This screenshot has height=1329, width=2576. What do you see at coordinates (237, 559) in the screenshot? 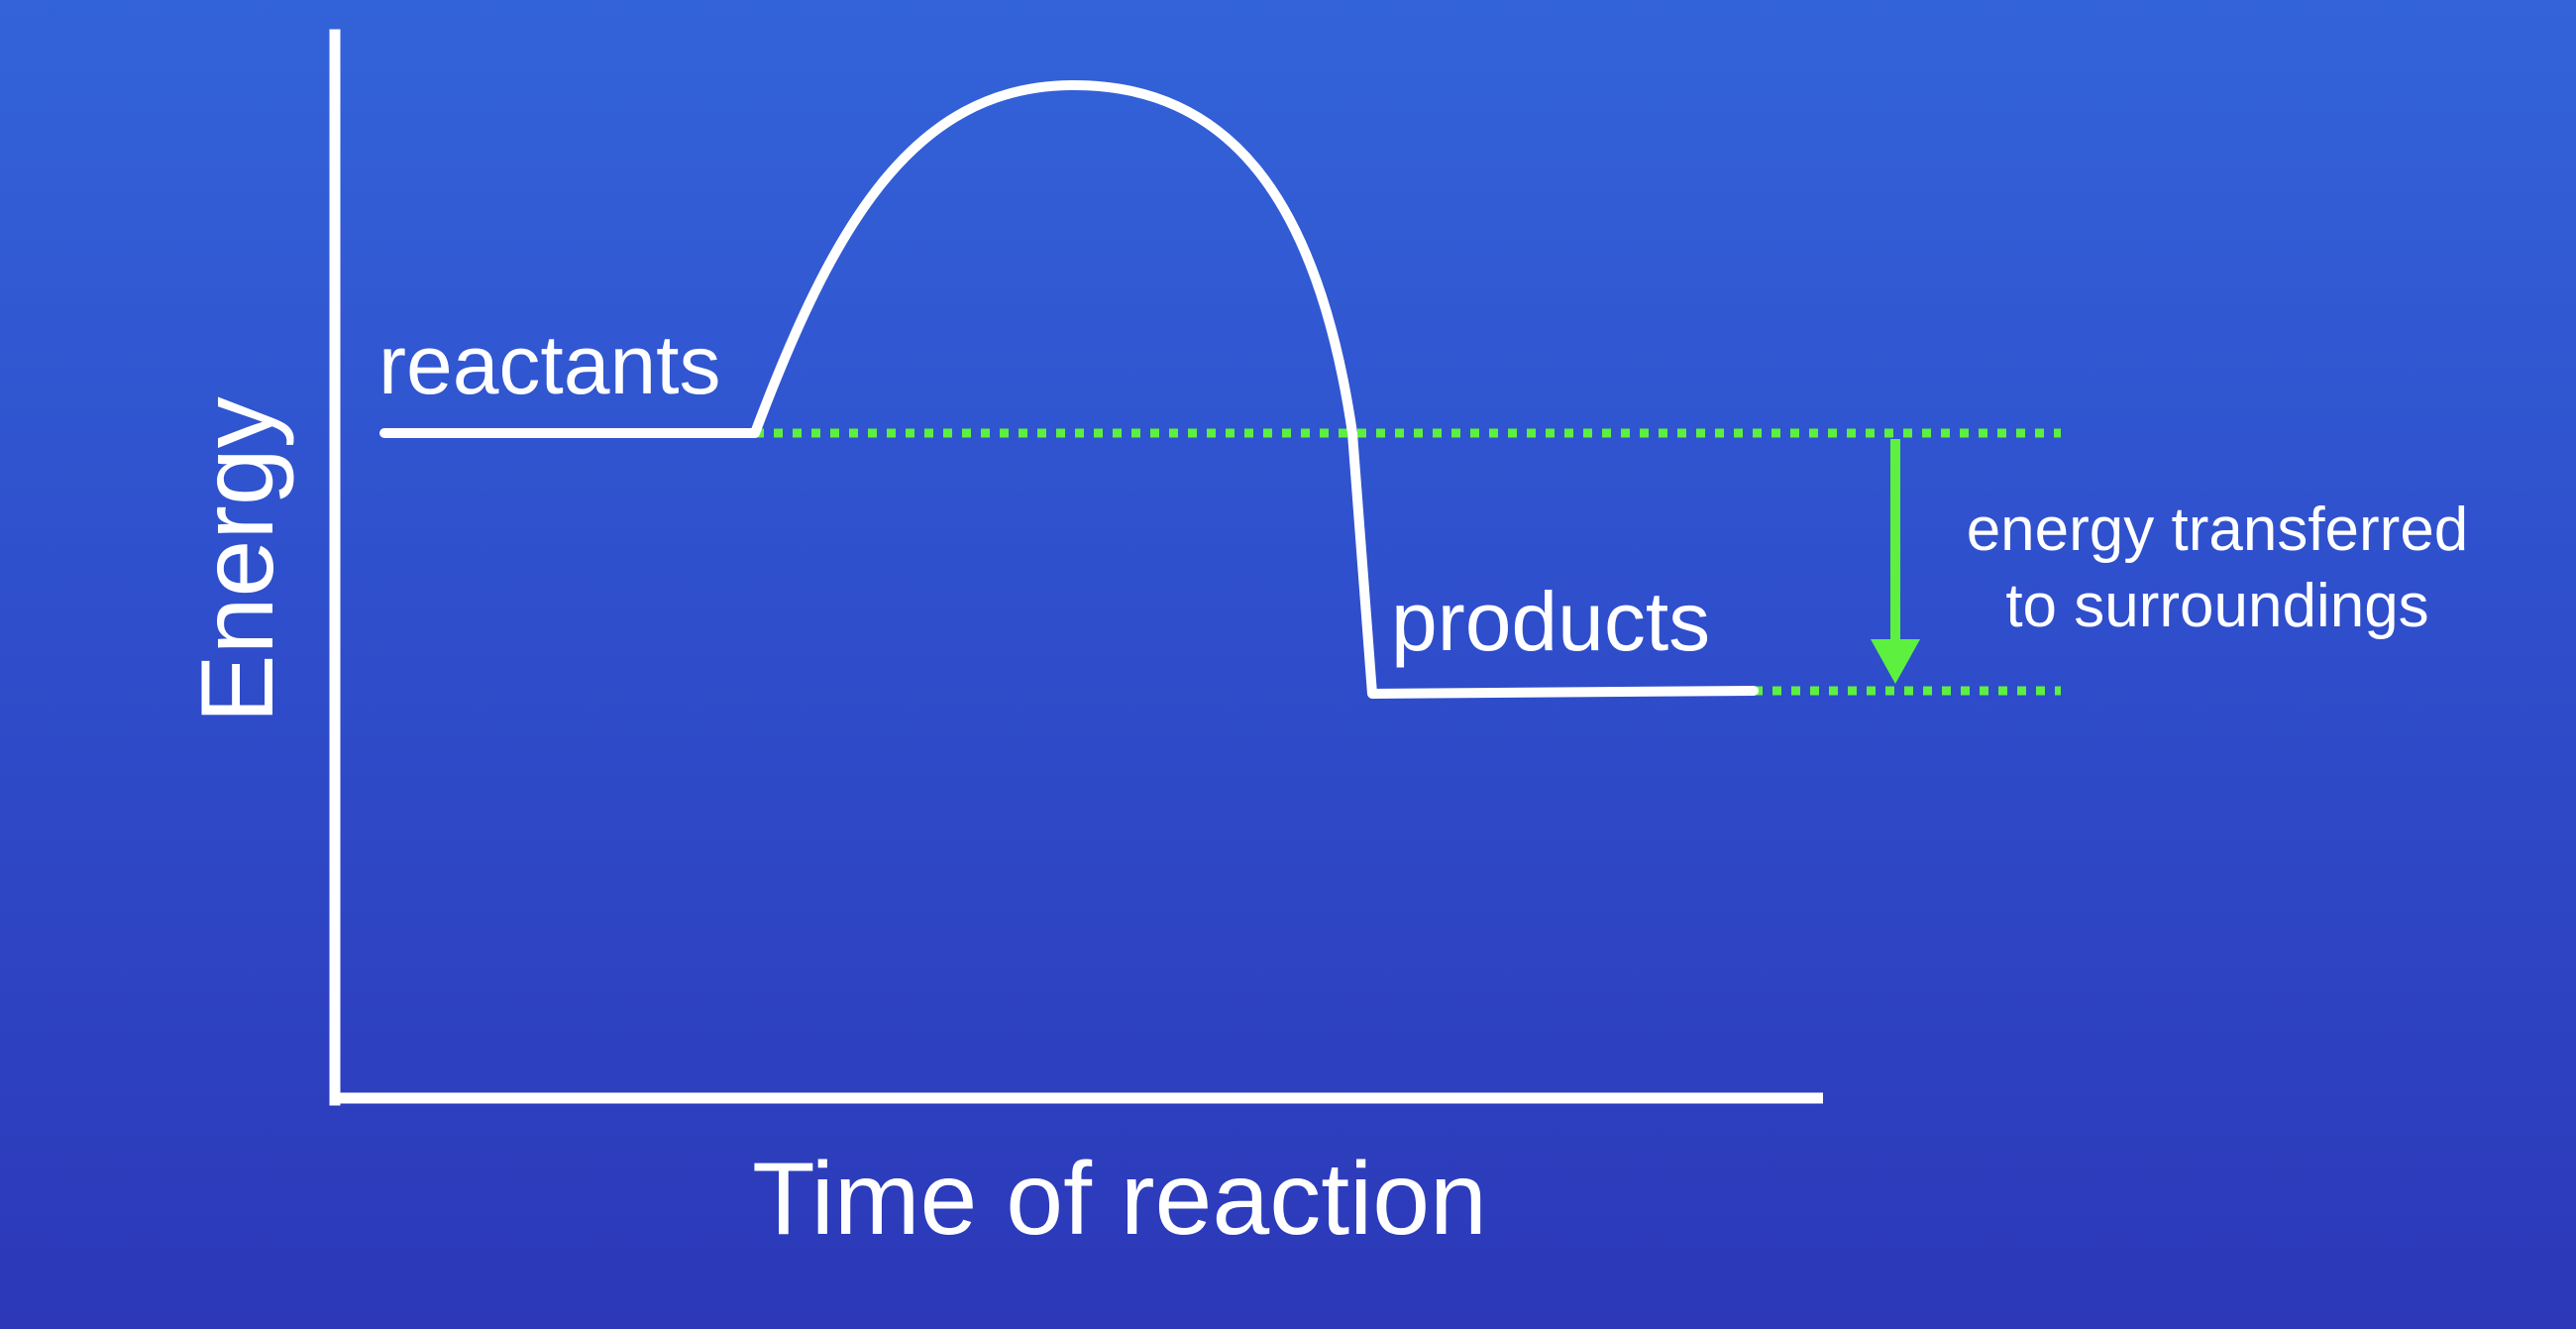
I see `y-axis-label: Energy` at bounding box center [237, 559].